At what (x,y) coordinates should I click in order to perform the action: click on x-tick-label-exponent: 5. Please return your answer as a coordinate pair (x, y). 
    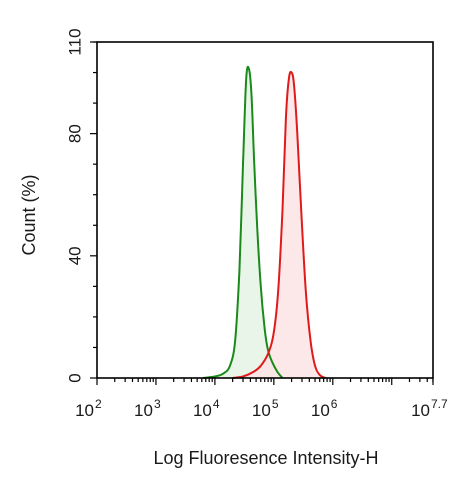
    Looking at the image, I should click on (275, 404).